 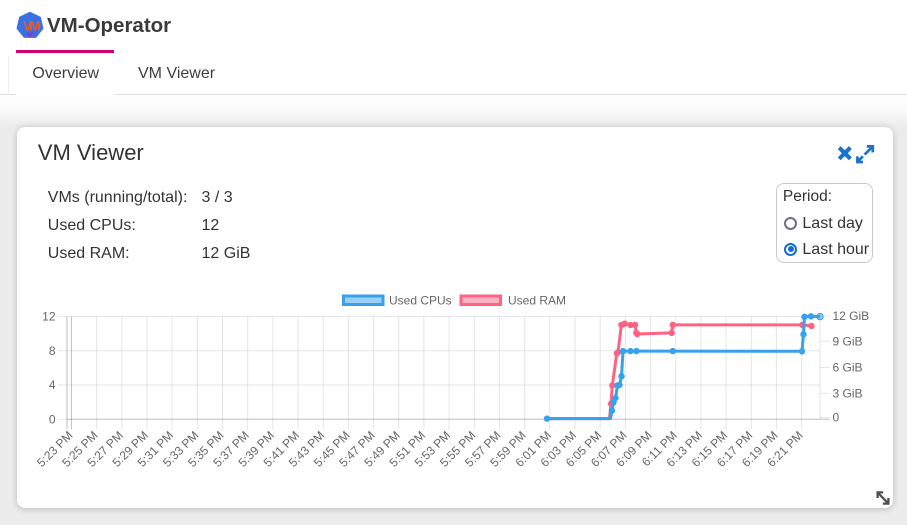 I want to click on svg-text: 4, so click(x=52, y=385).